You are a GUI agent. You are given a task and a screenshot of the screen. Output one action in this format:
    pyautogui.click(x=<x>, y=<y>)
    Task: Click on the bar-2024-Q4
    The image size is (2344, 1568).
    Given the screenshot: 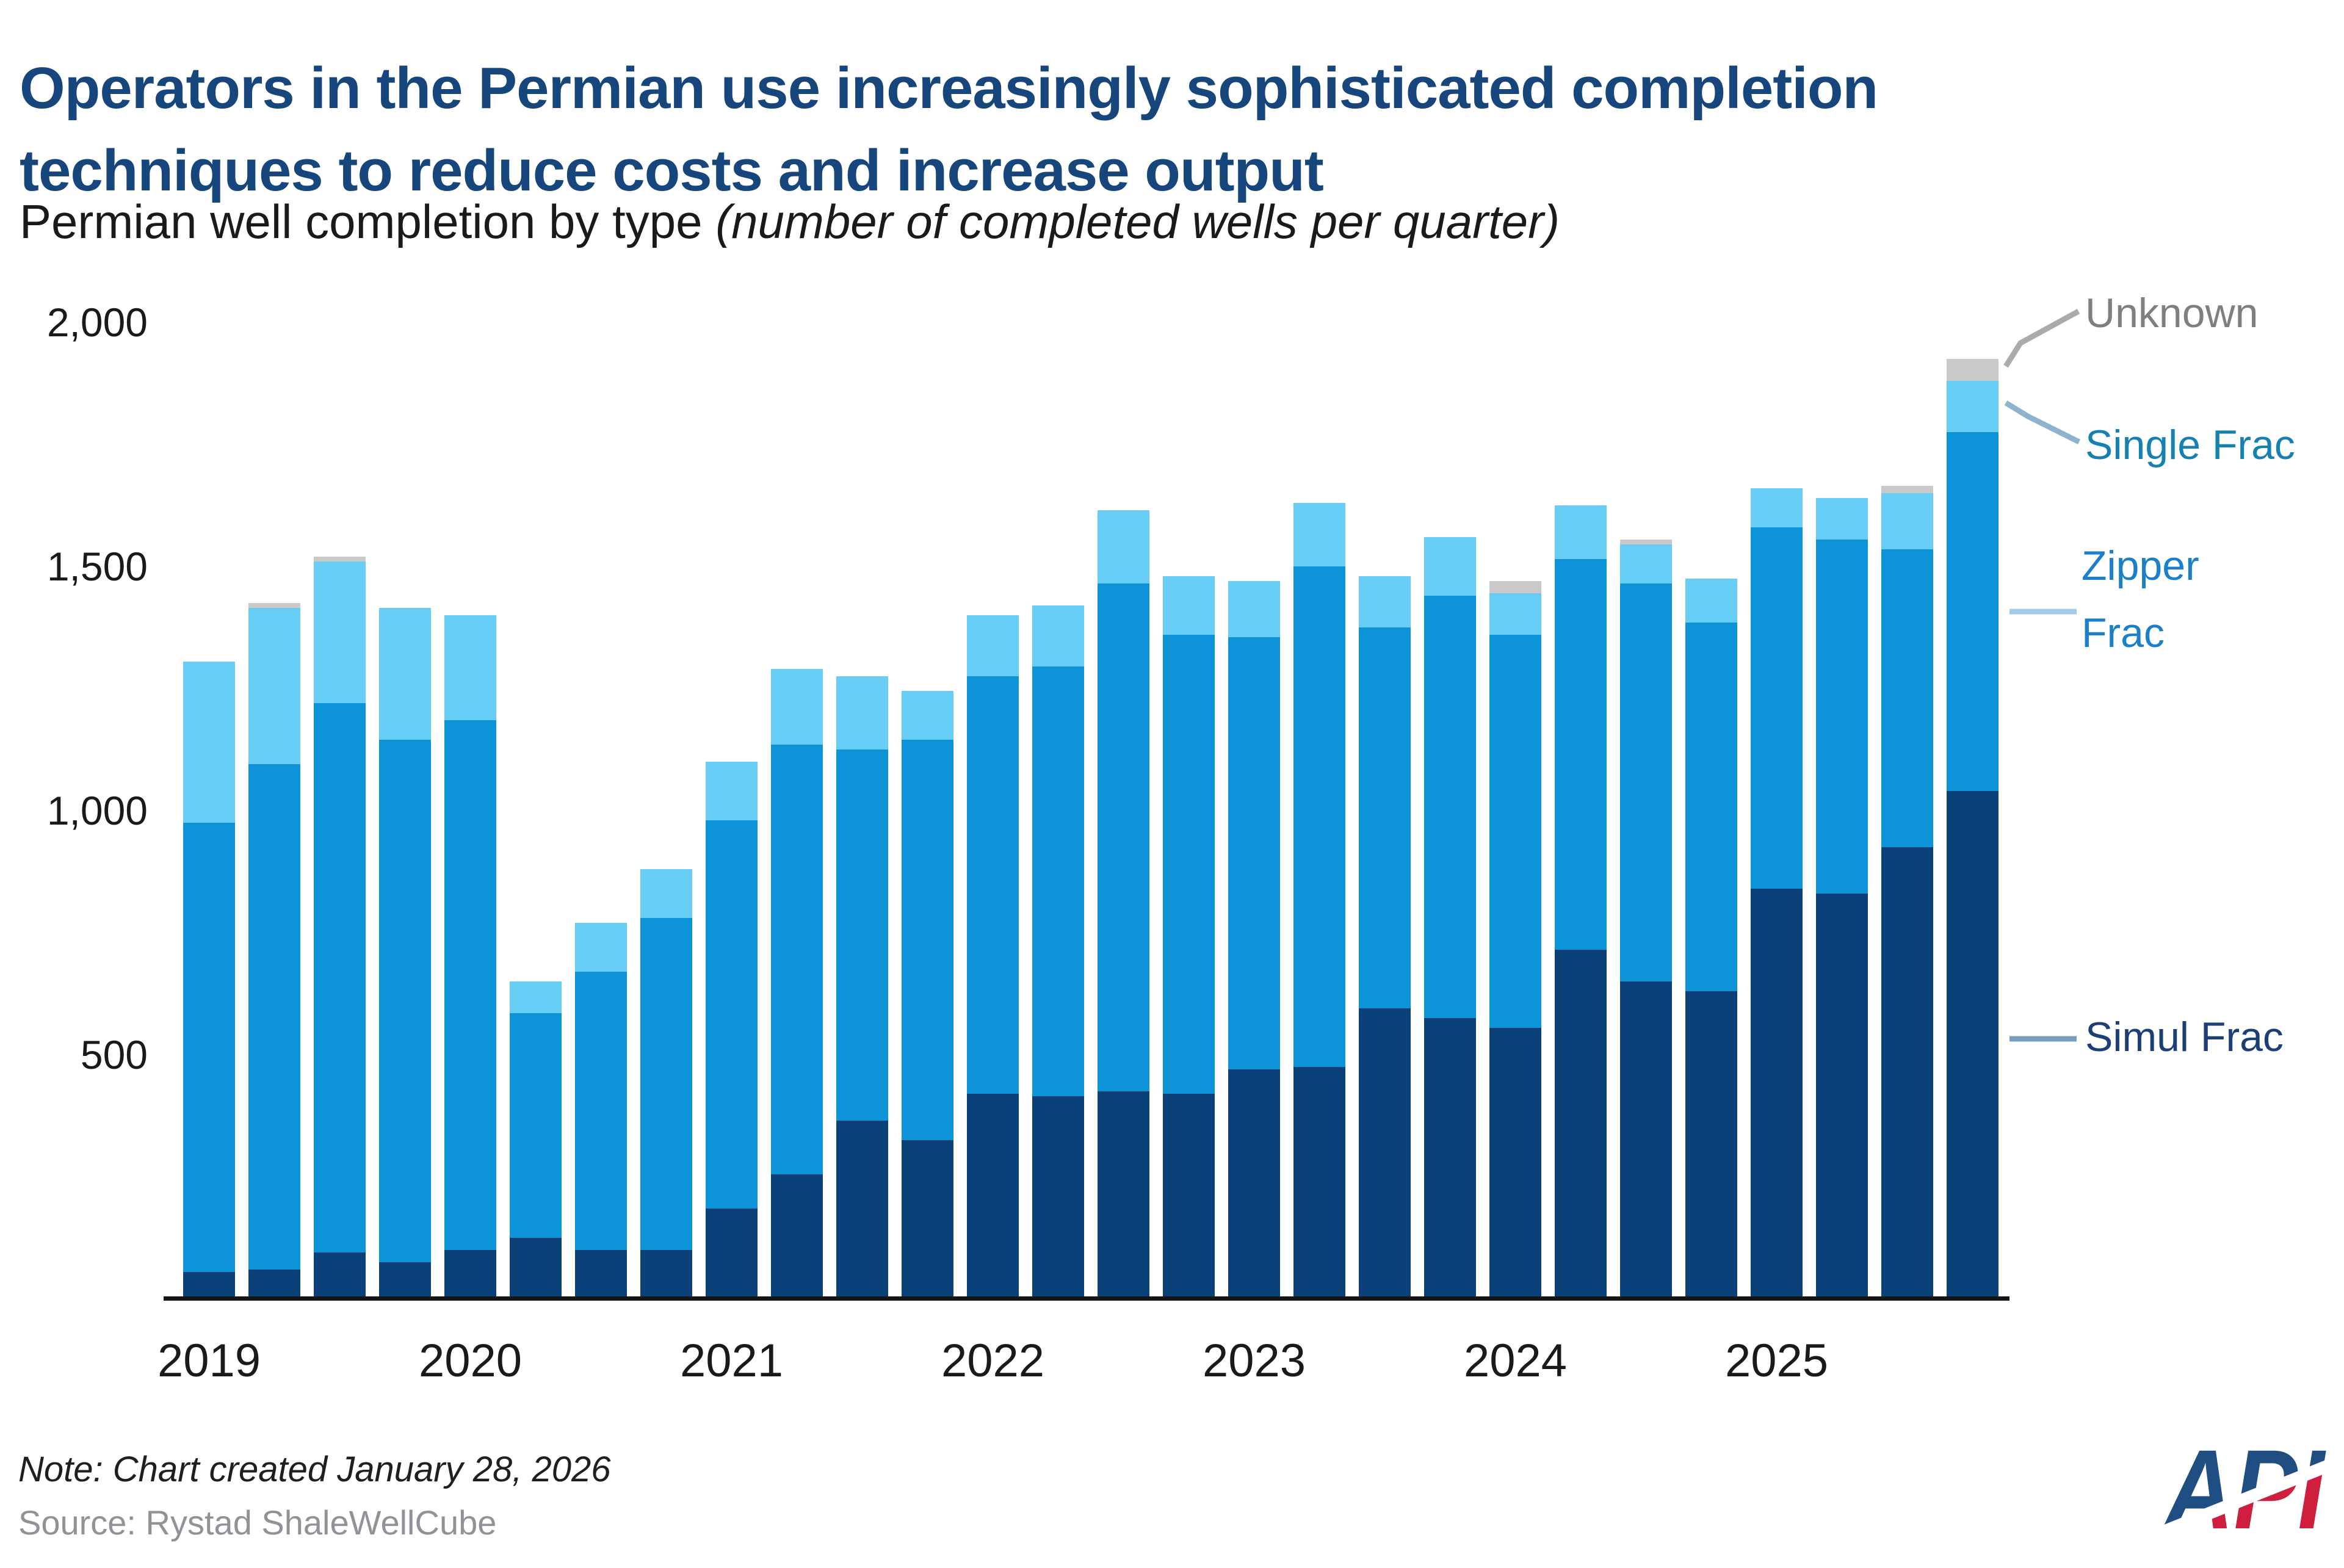 What is the action you would take?
    pyautogui.click(x=1711, y=939)
    